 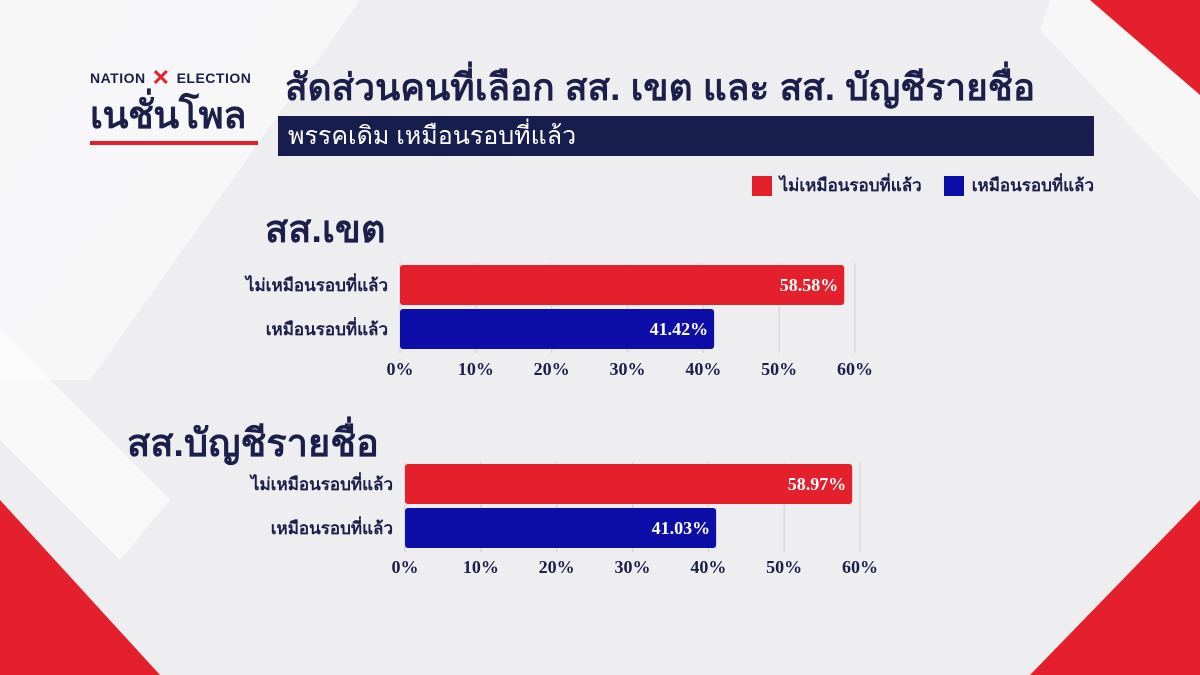 I want to click on corner-accent-bottom-right, so click(x=1115, y=587).